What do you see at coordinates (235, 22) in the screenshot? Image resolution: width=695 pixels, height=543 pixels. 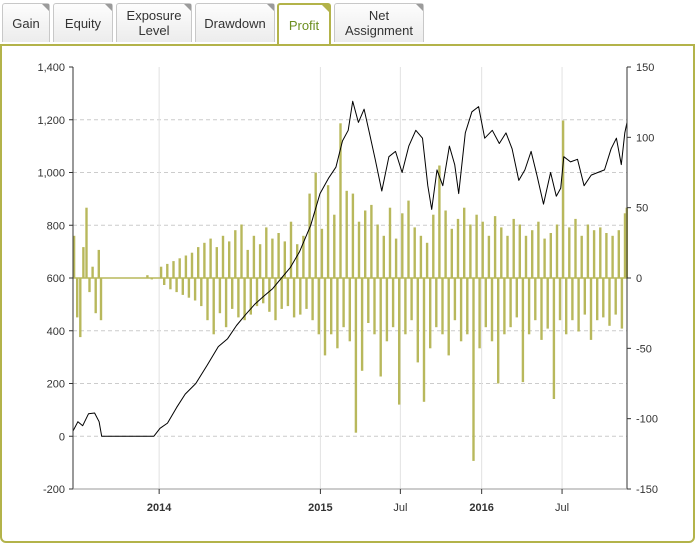 I see `tab-drawdown: Drawdown` at bounding box center [235, 22].